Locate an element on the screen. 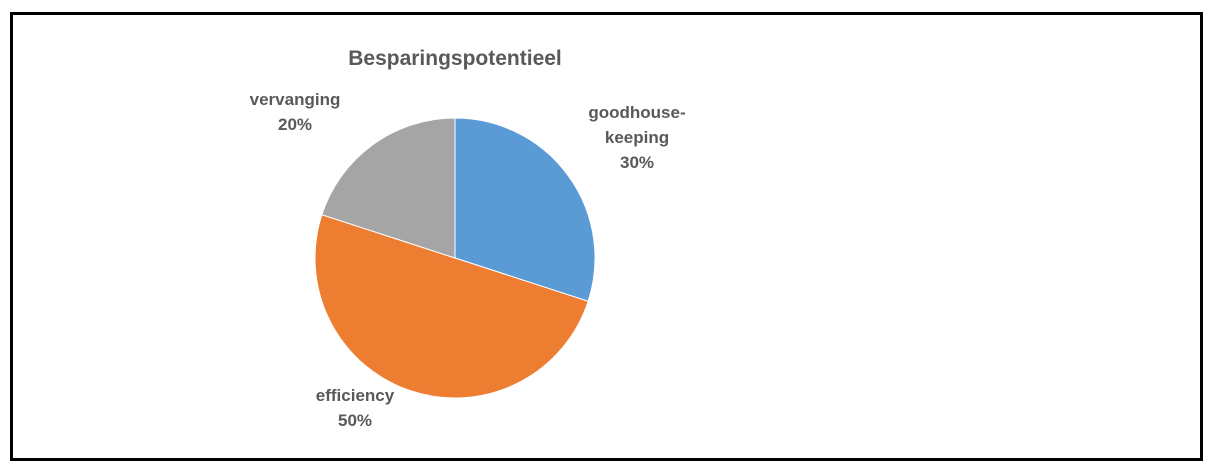  pie-slice-efficiency is located at coordinates (451, 306).